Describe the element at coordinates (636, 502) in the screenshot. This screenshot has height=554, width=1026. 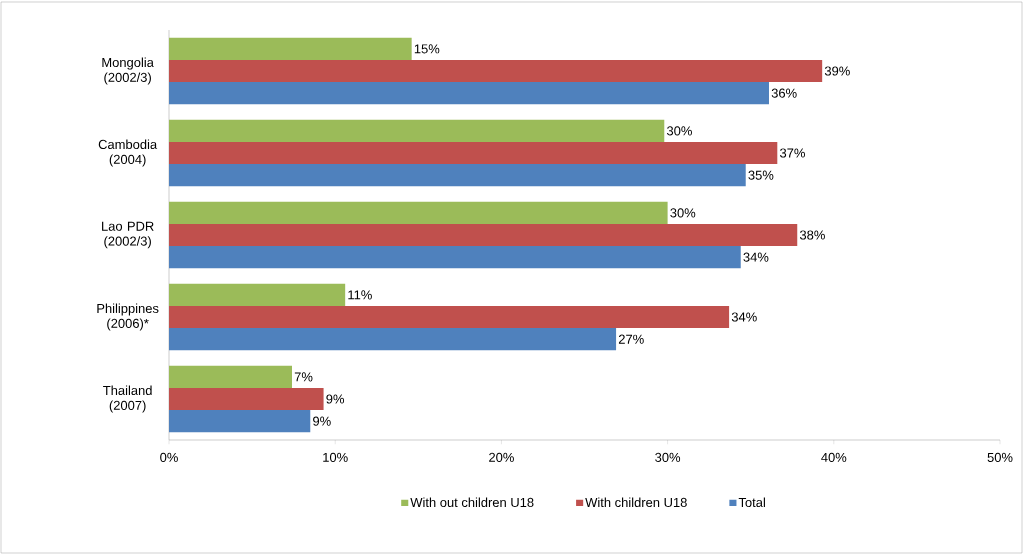
I see `legend-label: With children U18` at that location.